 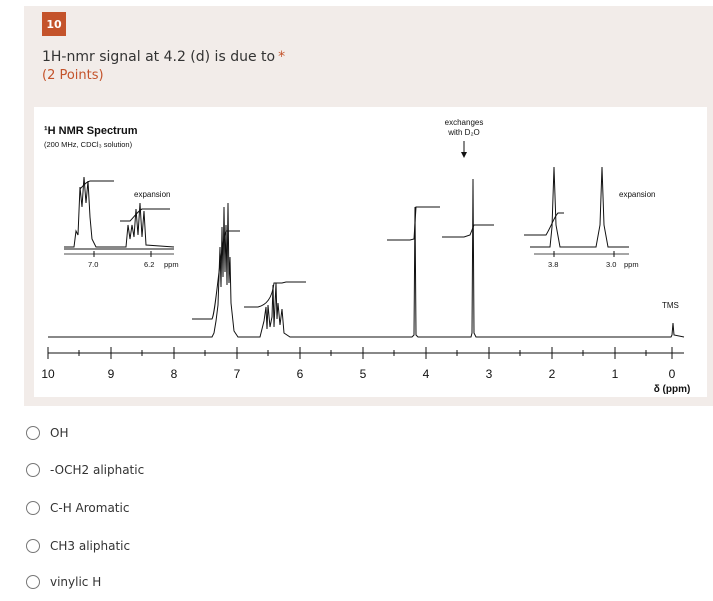 What do you see at coordinates (48, 374) in the screenshot?
I see `axis-tick-10: 10` at bounding box center [48, 374].